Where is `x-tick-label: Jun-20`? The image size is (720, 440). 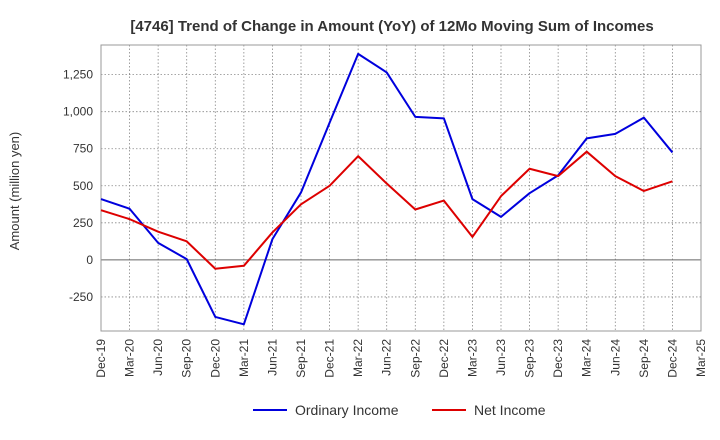
x-tick-label: Jun-20 is located at coordinates (158, 357).